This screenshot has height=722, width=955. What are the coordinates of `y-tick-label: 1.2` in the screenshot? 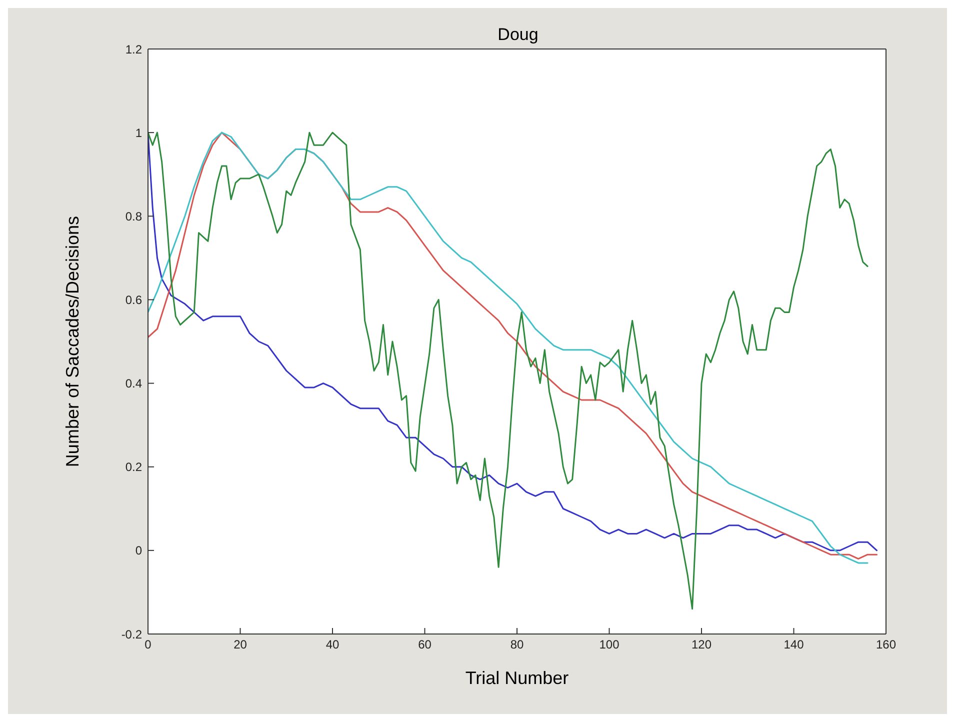 It's located at (133, 49).